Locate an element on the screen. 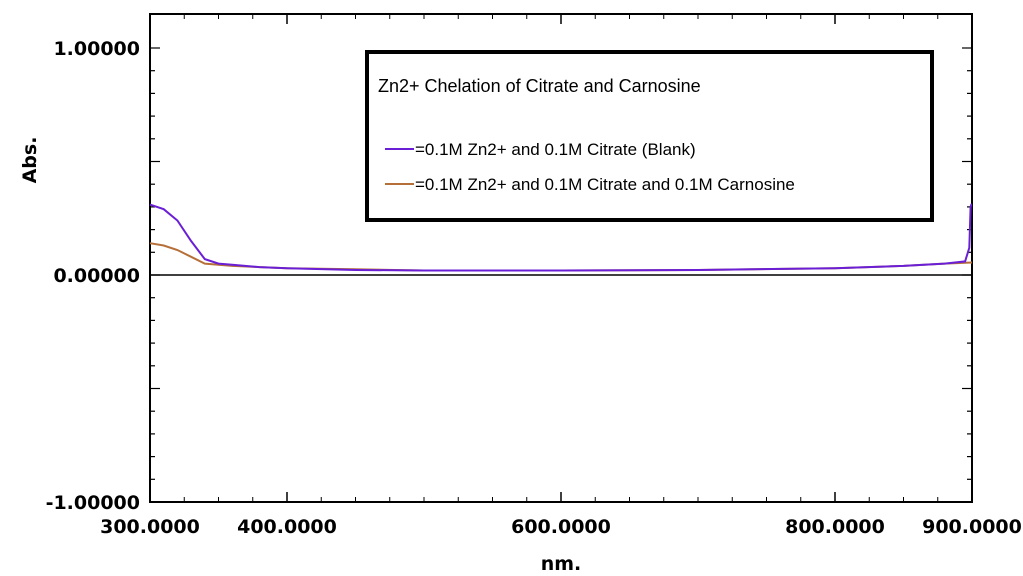 Image resolution: width=1023 pixels, height=576 pixels. x-tick-label: 900.0000 is located at coordinates (972, 527).